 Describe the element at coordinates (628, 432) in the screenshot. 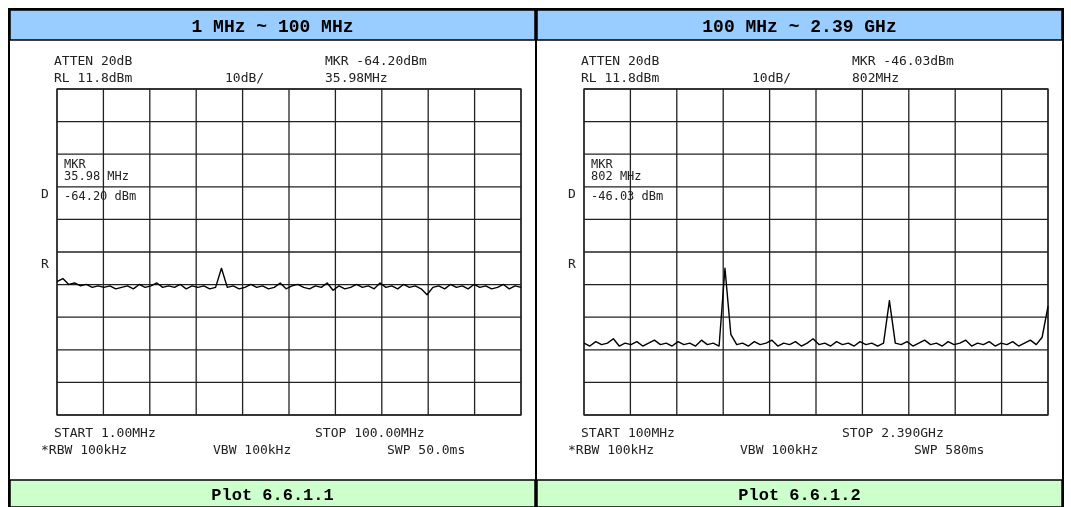

I see `text: START 100MHz` at that location.